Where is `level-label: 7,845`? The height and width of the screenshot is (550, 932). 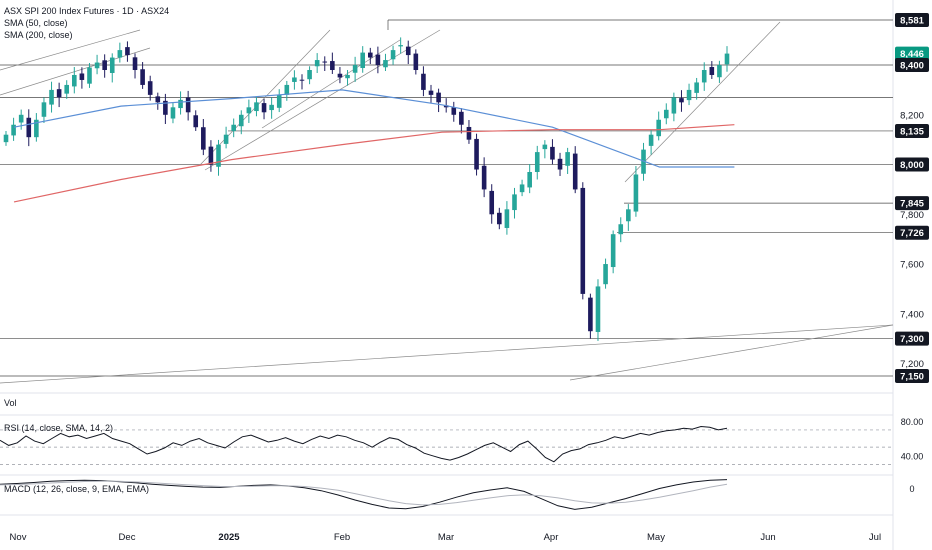
level-label: 7,845 is located at coordinates (912, 204).